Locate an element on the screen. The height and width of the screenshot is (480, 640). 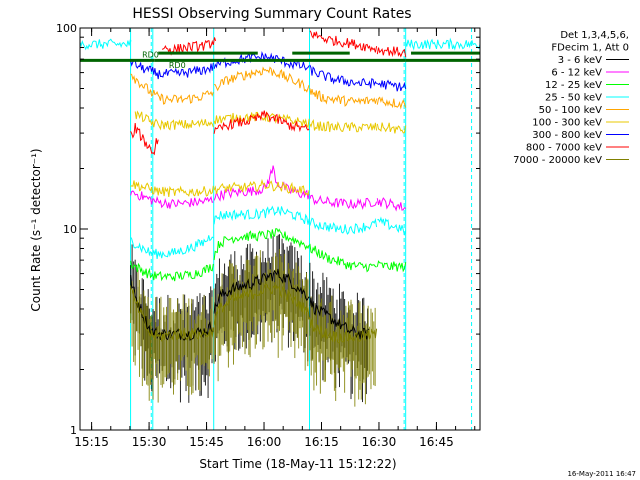
legend-label: 7000 - 20000 keV is located at coordinates (557, 160).